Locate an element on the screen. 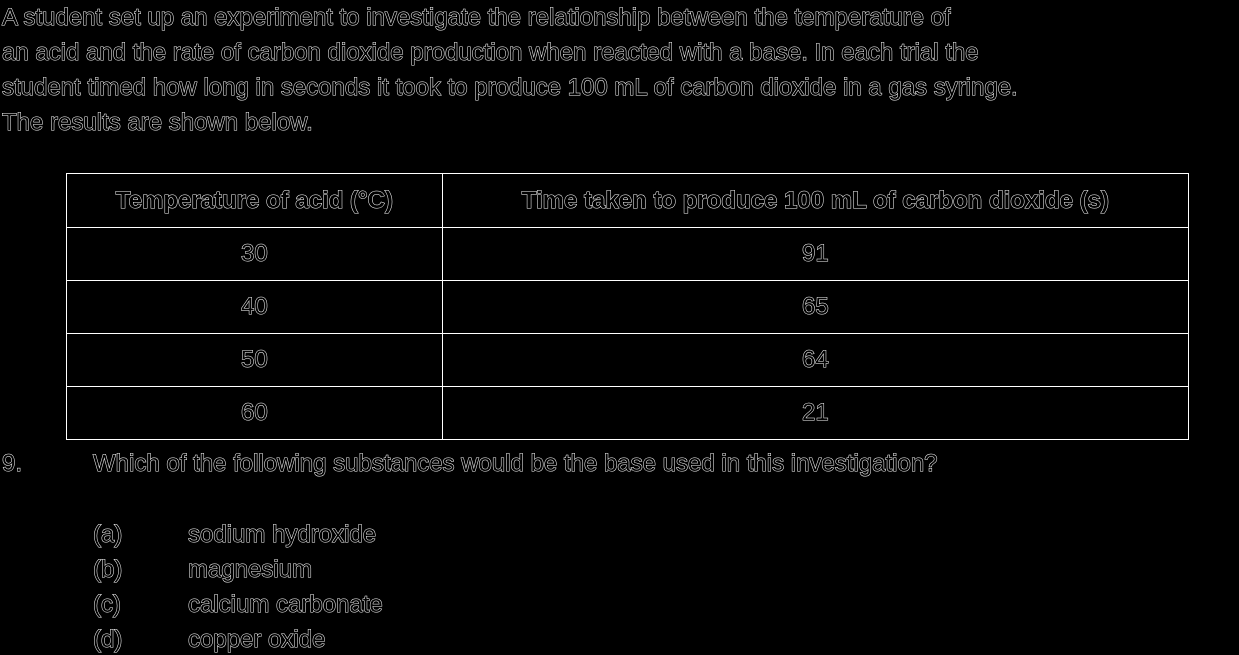 This screenshot has height=655, width=1239. table-row: 30 91 is located at coordinates (628, 254).